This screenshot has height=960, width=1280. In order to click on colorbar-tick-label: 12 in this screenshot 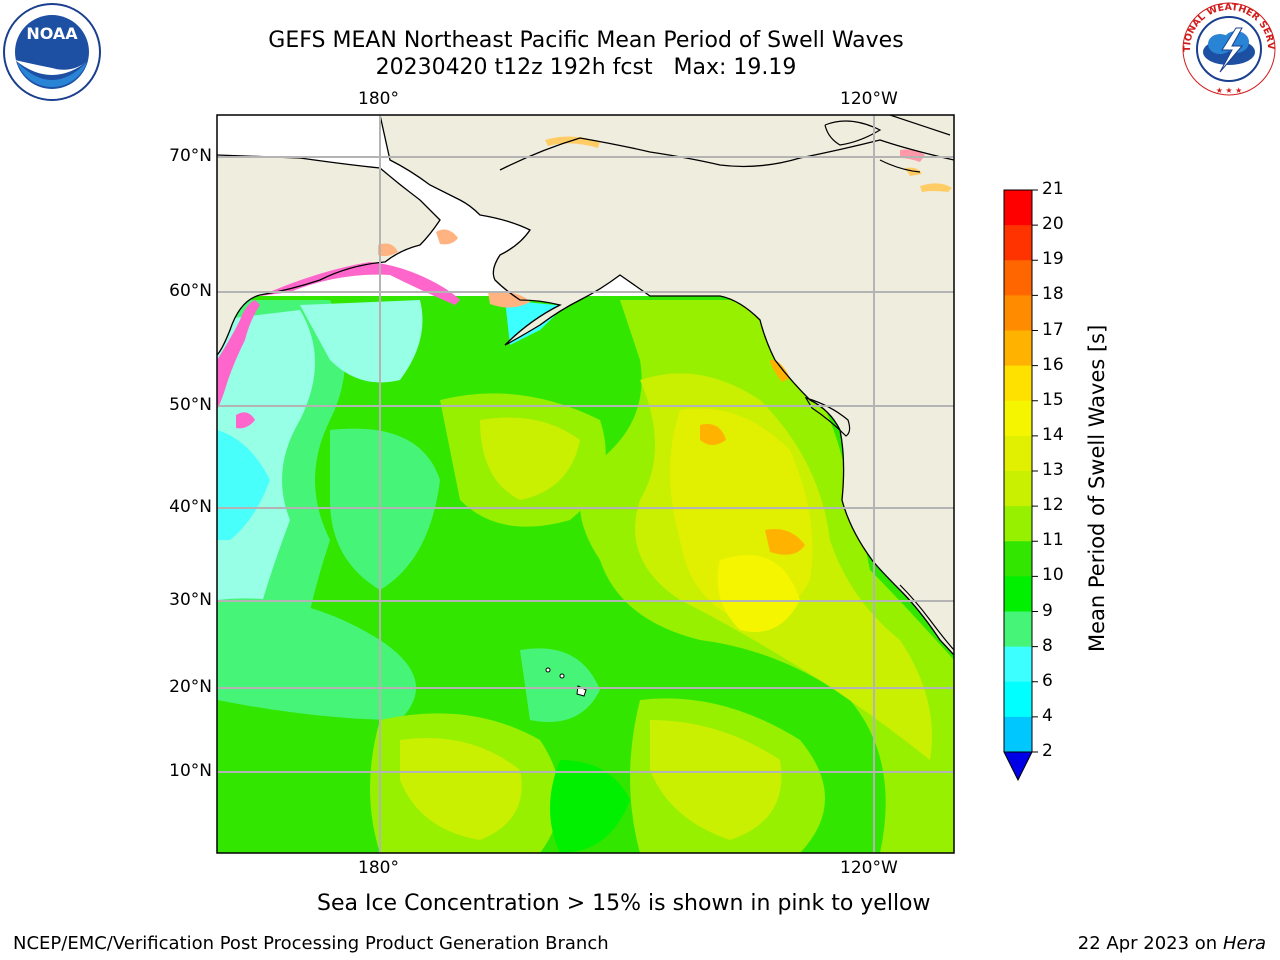, I will do `click(1053, 505)`.